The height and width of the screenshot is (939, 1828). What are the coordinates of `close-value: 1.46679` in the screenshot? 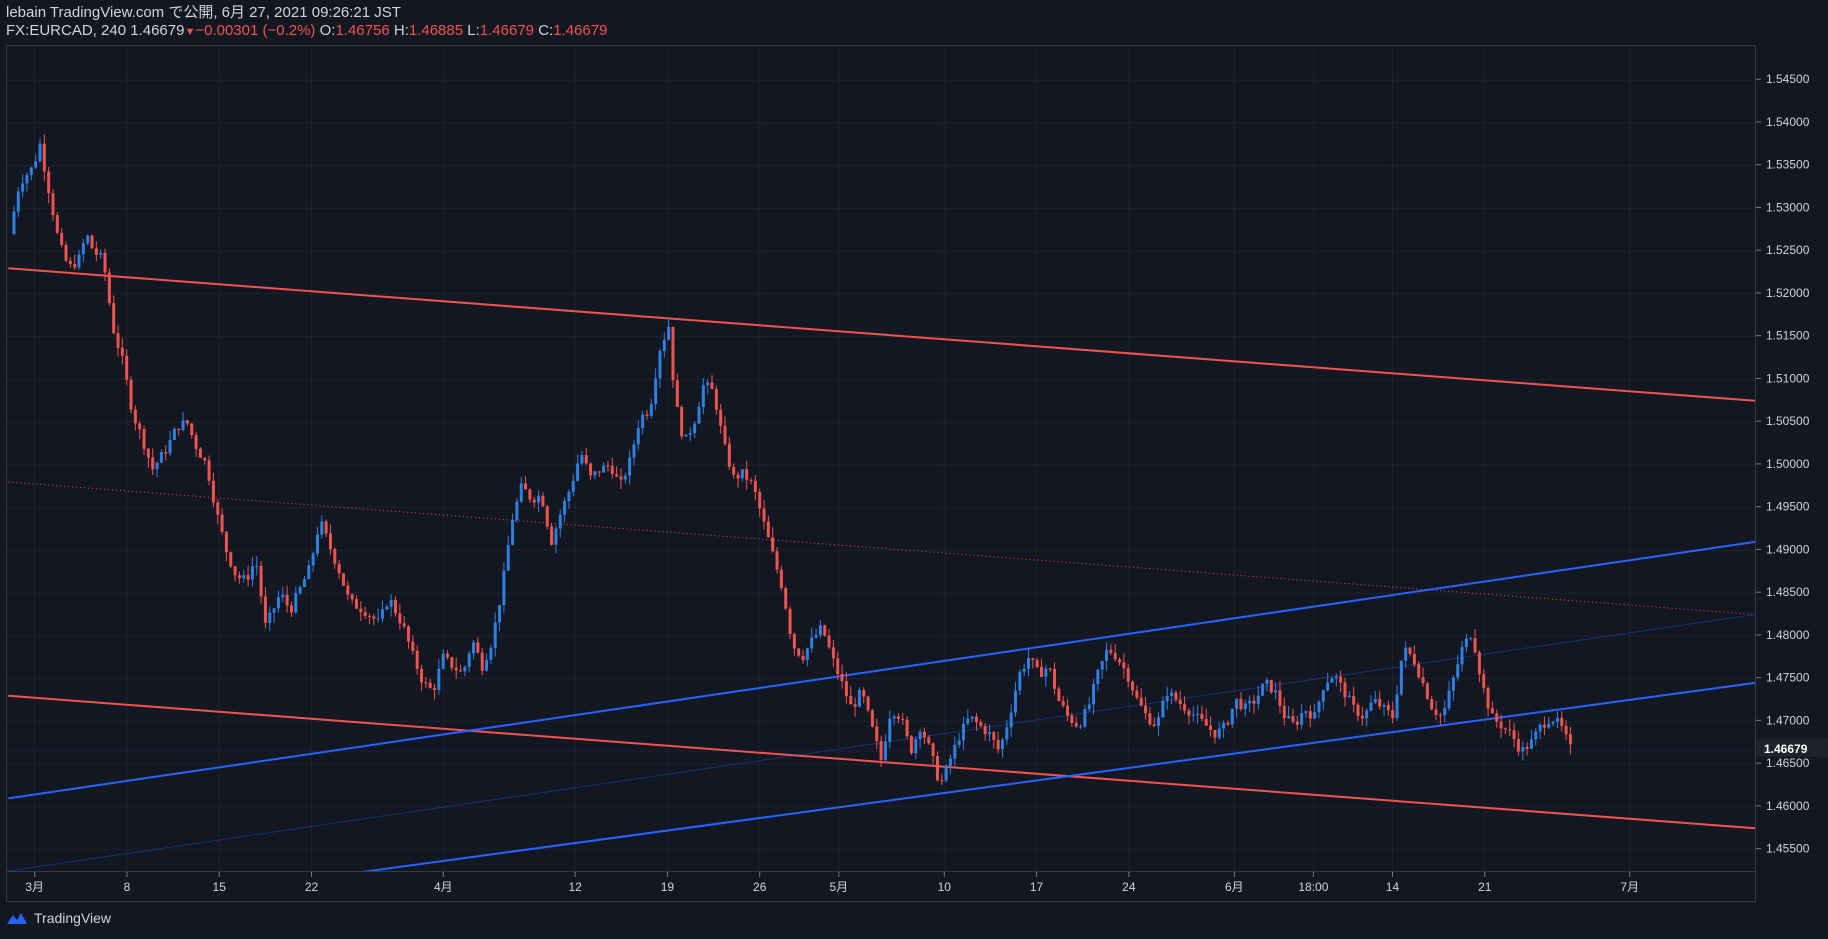 It's located at (580, 30).